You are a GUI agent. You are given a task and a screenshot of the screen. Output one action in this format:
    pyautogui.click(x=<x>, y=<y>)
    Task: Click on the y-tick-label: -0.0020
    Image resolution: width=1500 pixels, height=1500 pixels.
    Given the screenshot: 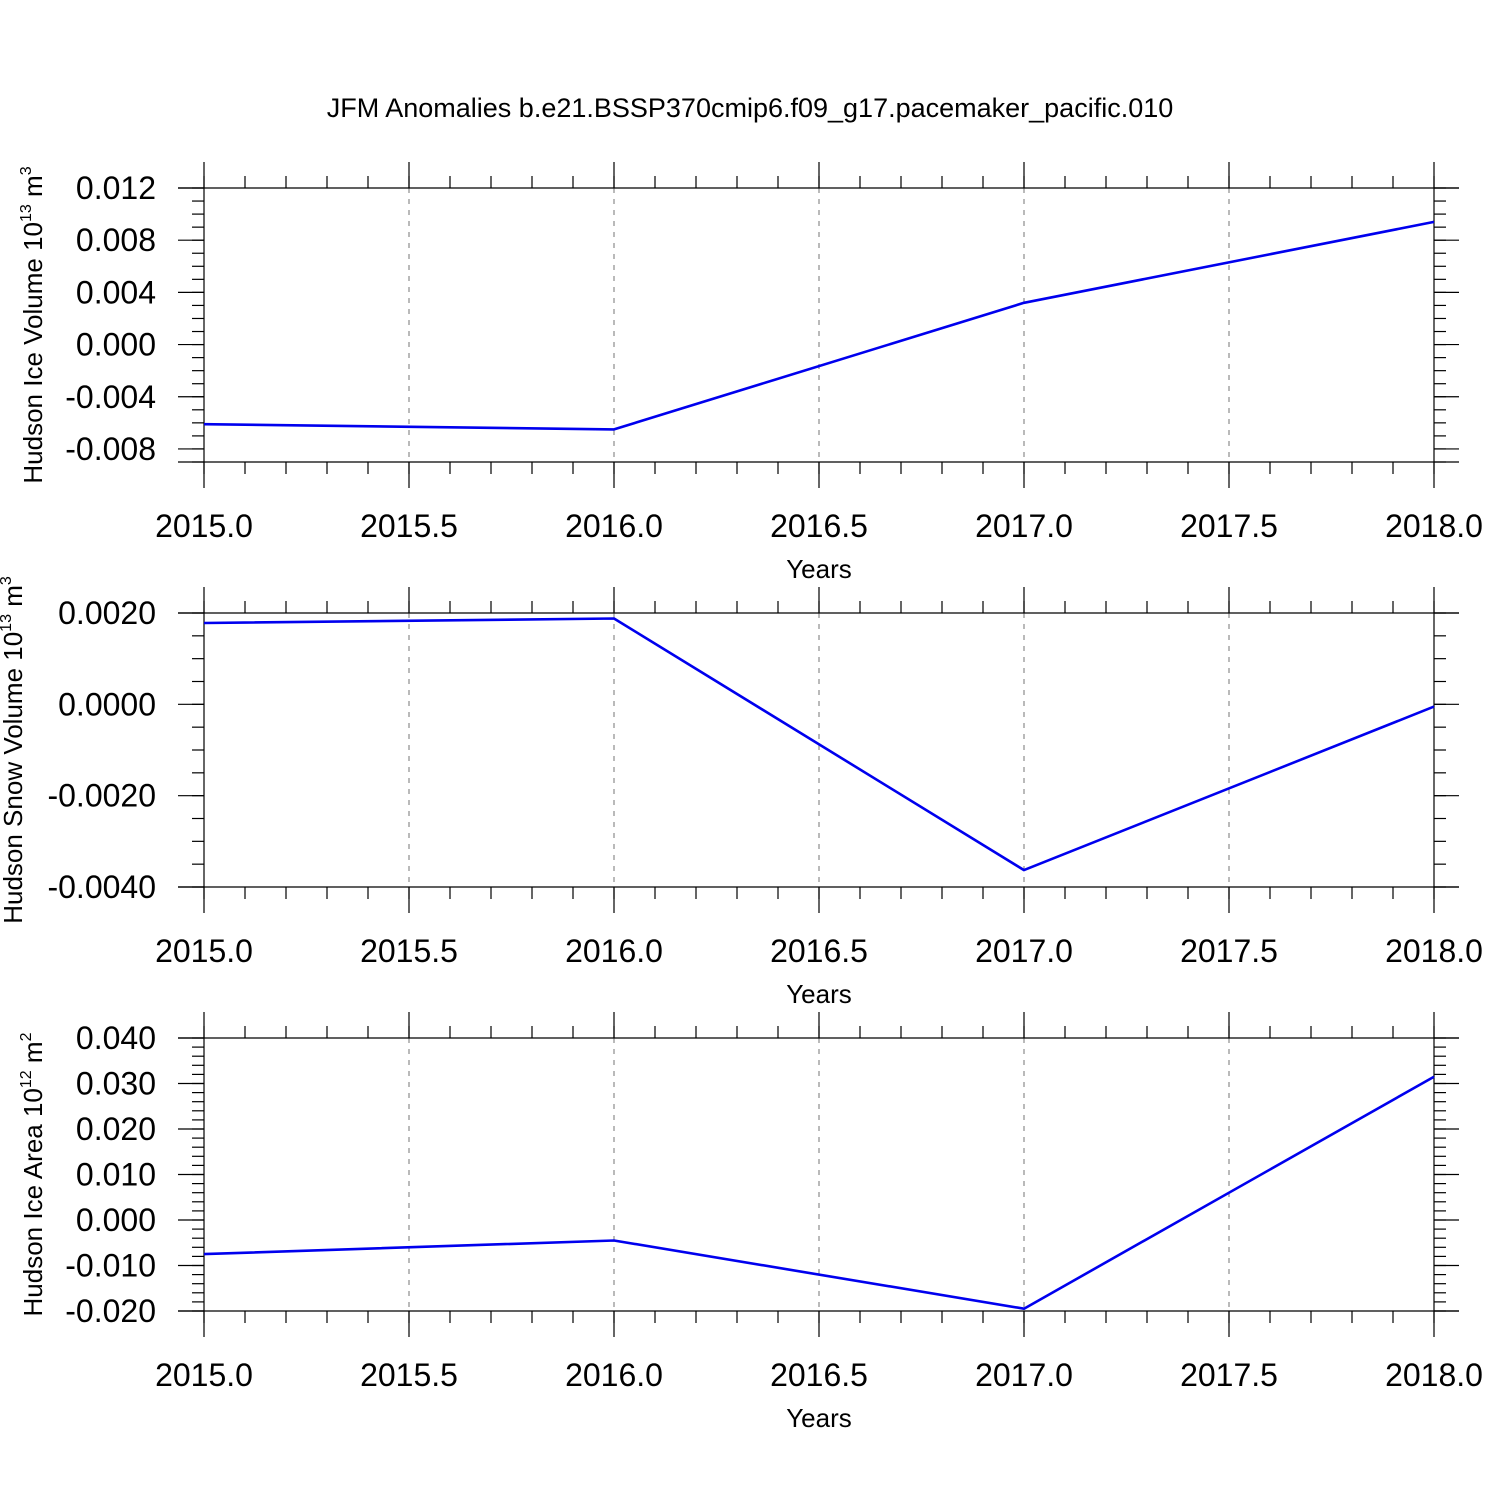 What is the action you would take?
    pyautogui.click(x=101, y=796)
    